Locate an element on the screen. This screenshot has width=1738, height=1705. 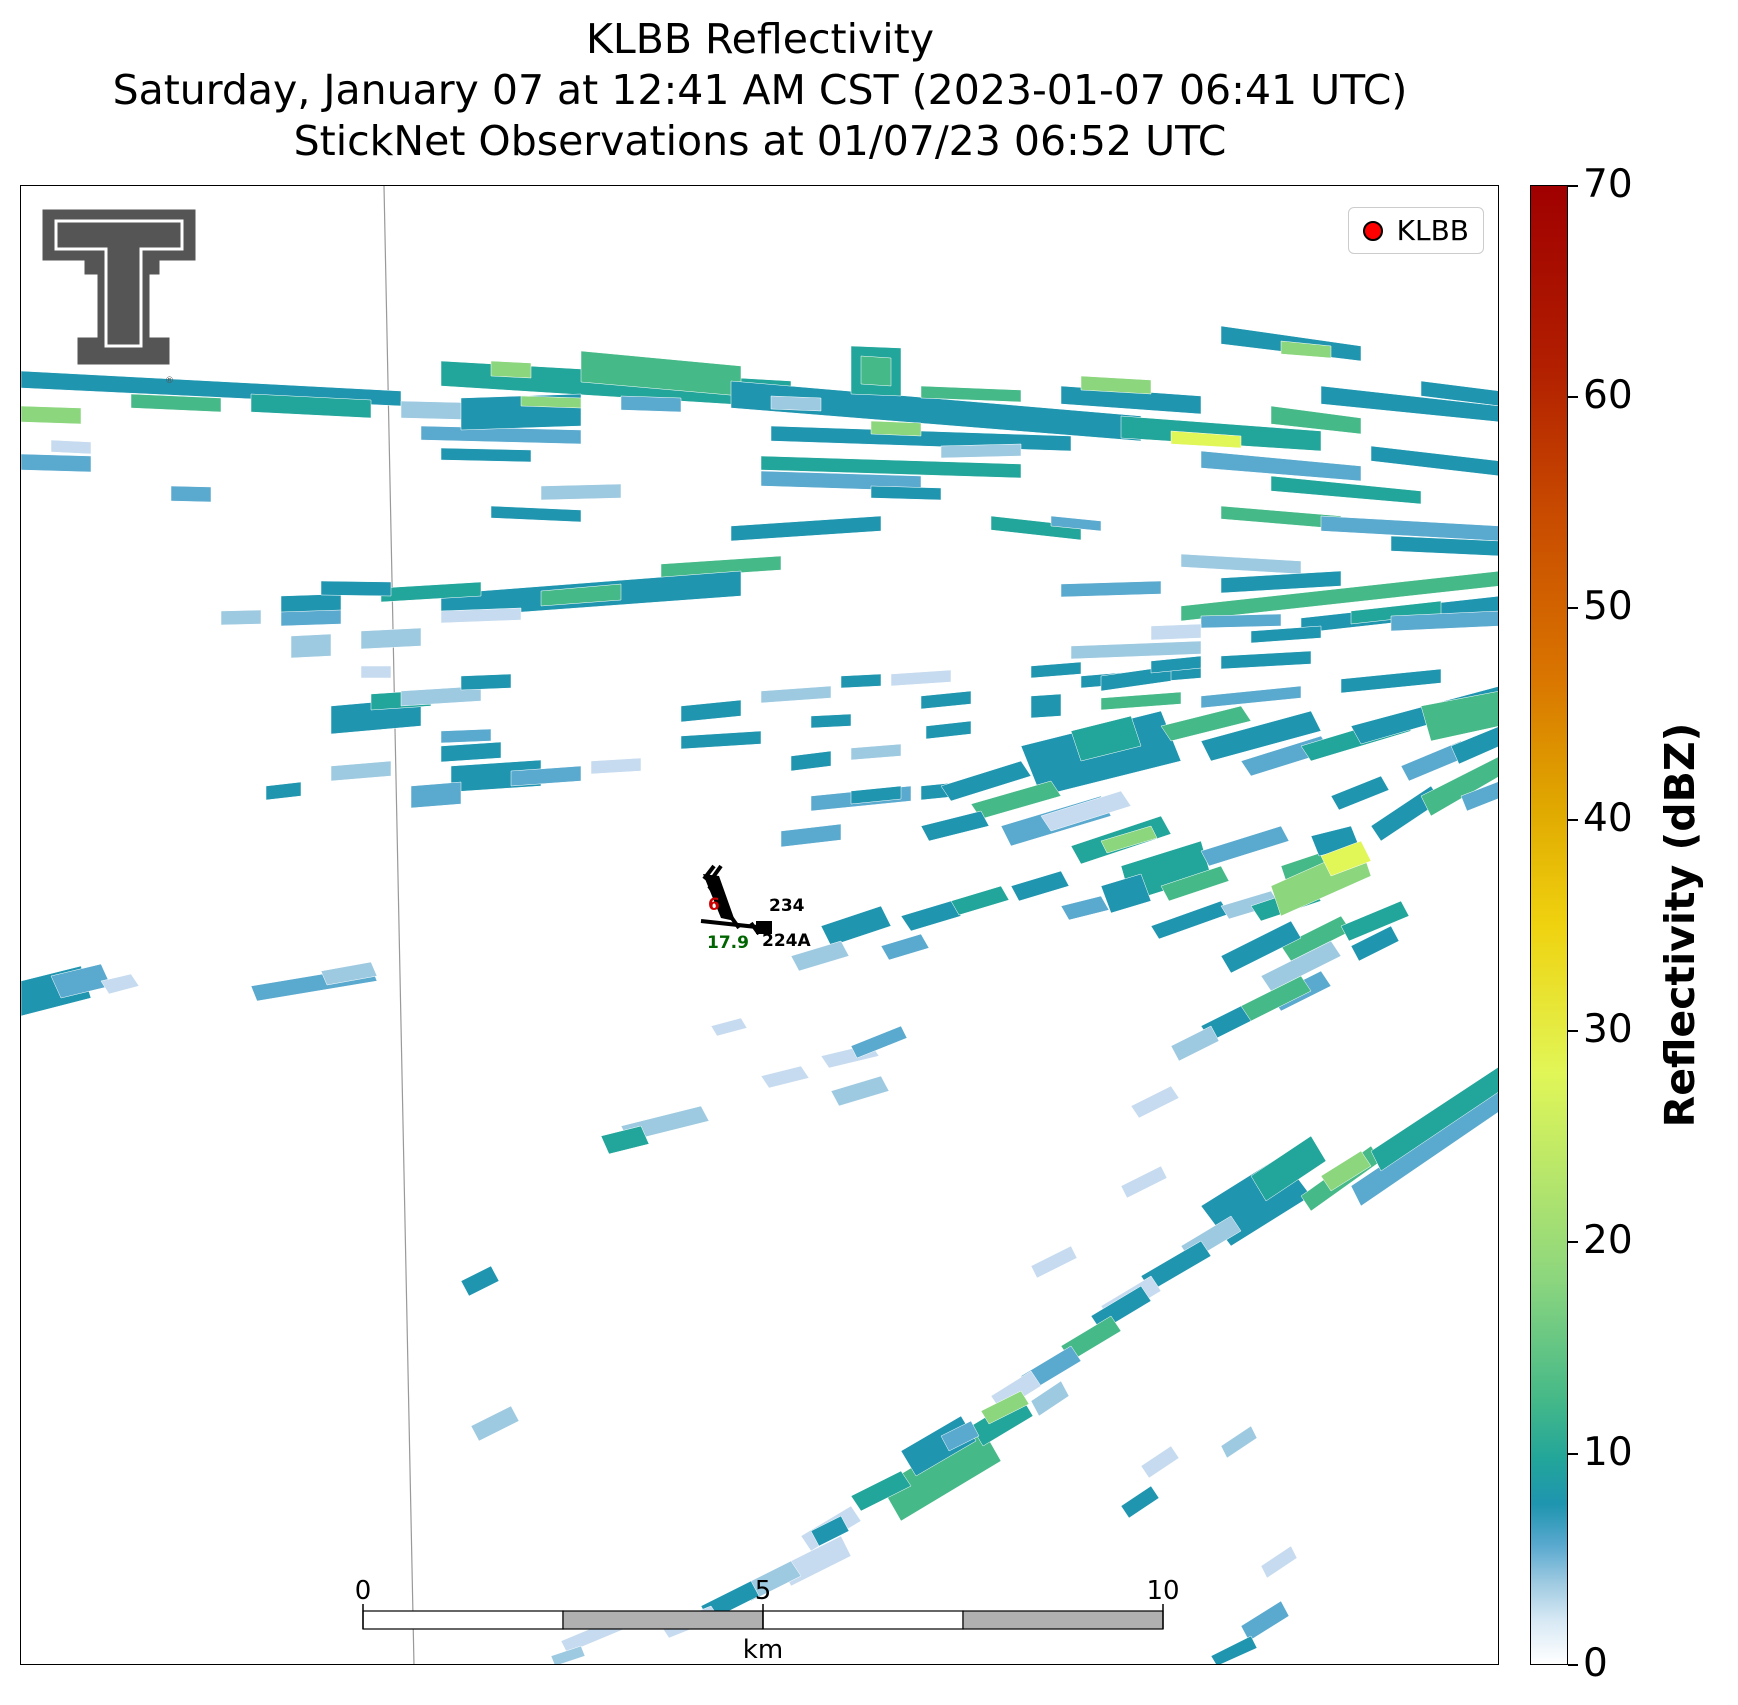
colorbar-label-0: 0 is located at coordinates (1595, 1663).